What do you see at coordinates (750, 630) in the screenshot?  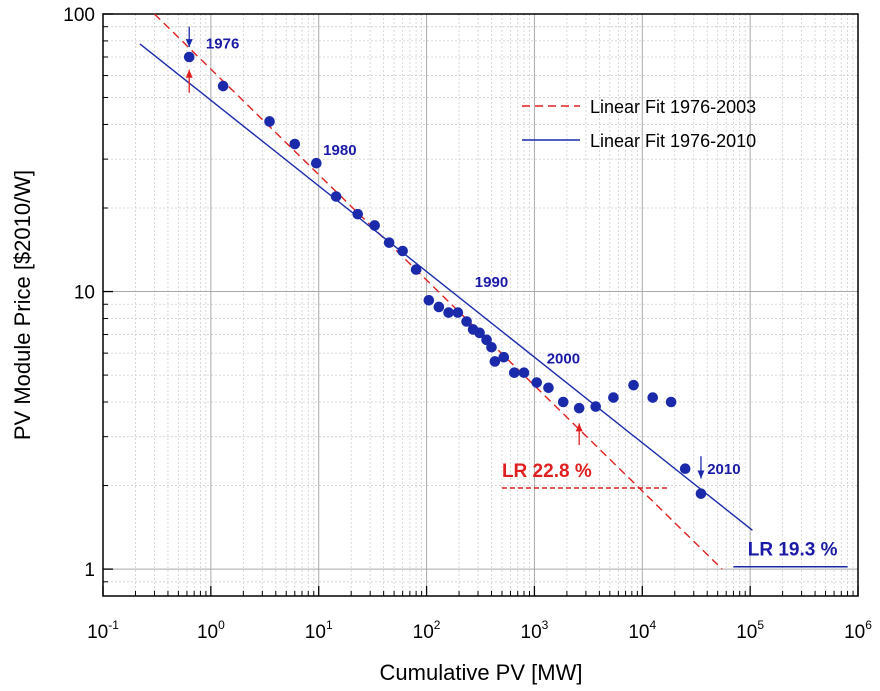 I see `x-tick-label: 10⁵` at bounding box center [750, 630].